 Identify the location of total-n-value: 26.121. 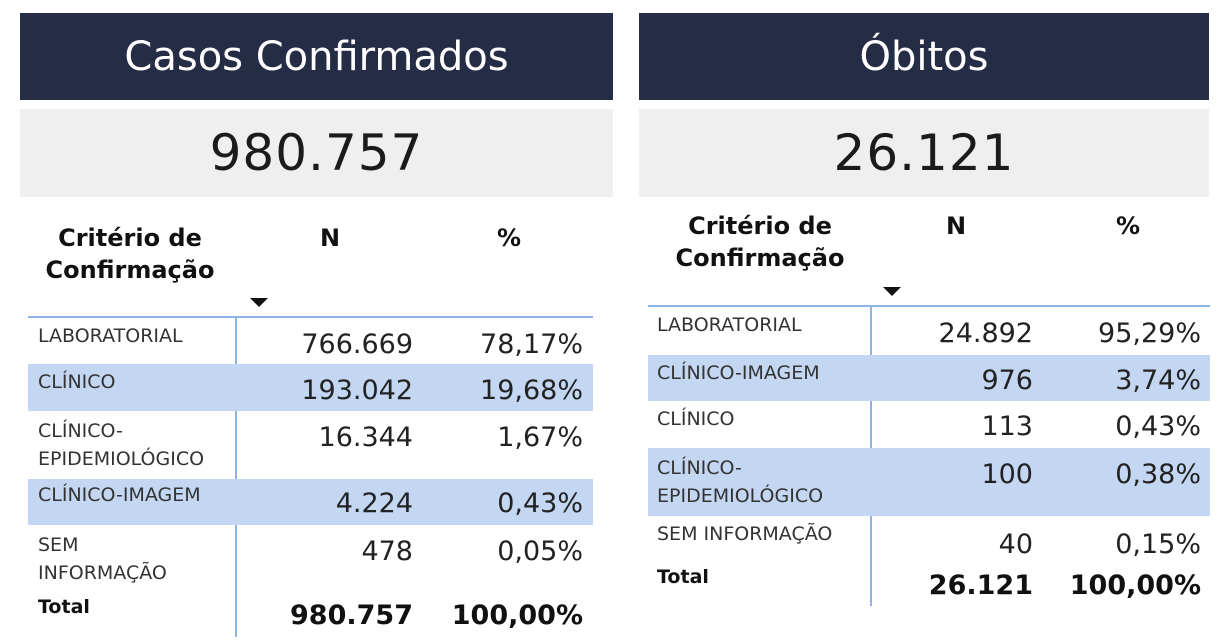
(980, 585).